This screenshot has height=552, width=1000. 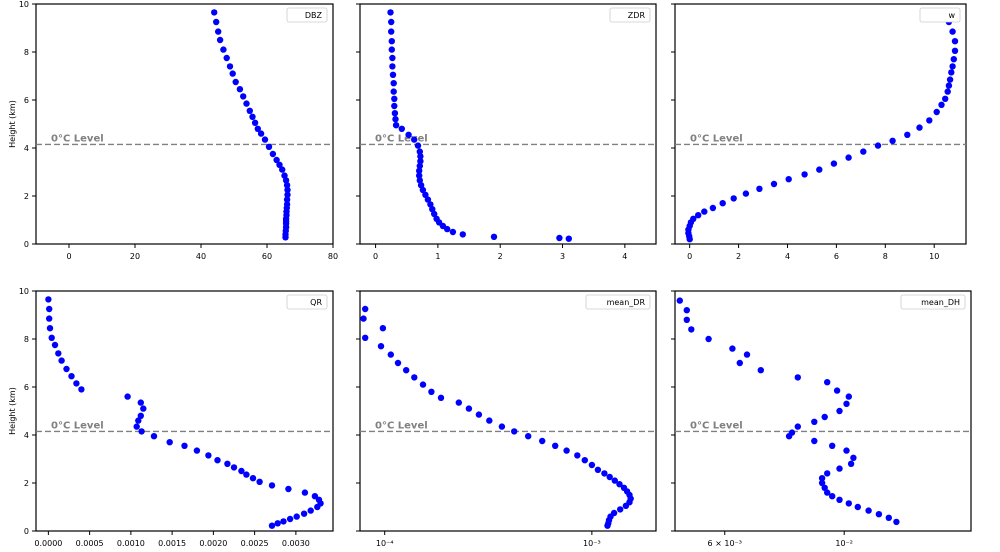 What do you see at coordinates (135, 256) in the screenshot?
I see `x-tick-label: 20` at bounding box center [135, 256].